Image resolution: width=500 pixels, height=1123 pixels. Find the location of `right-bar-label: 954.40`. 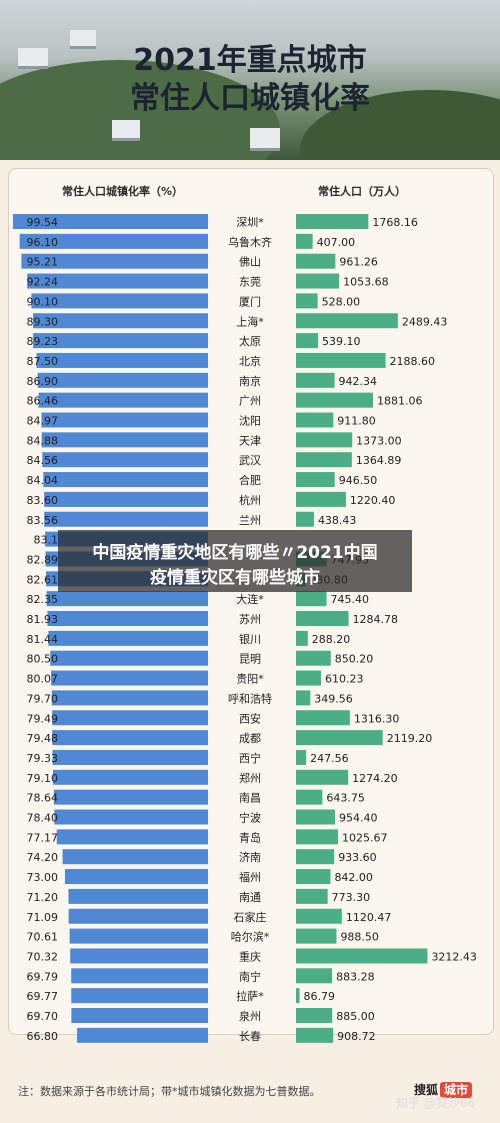

right-bar-label: 954.40 is located at coordinates (358, 818).